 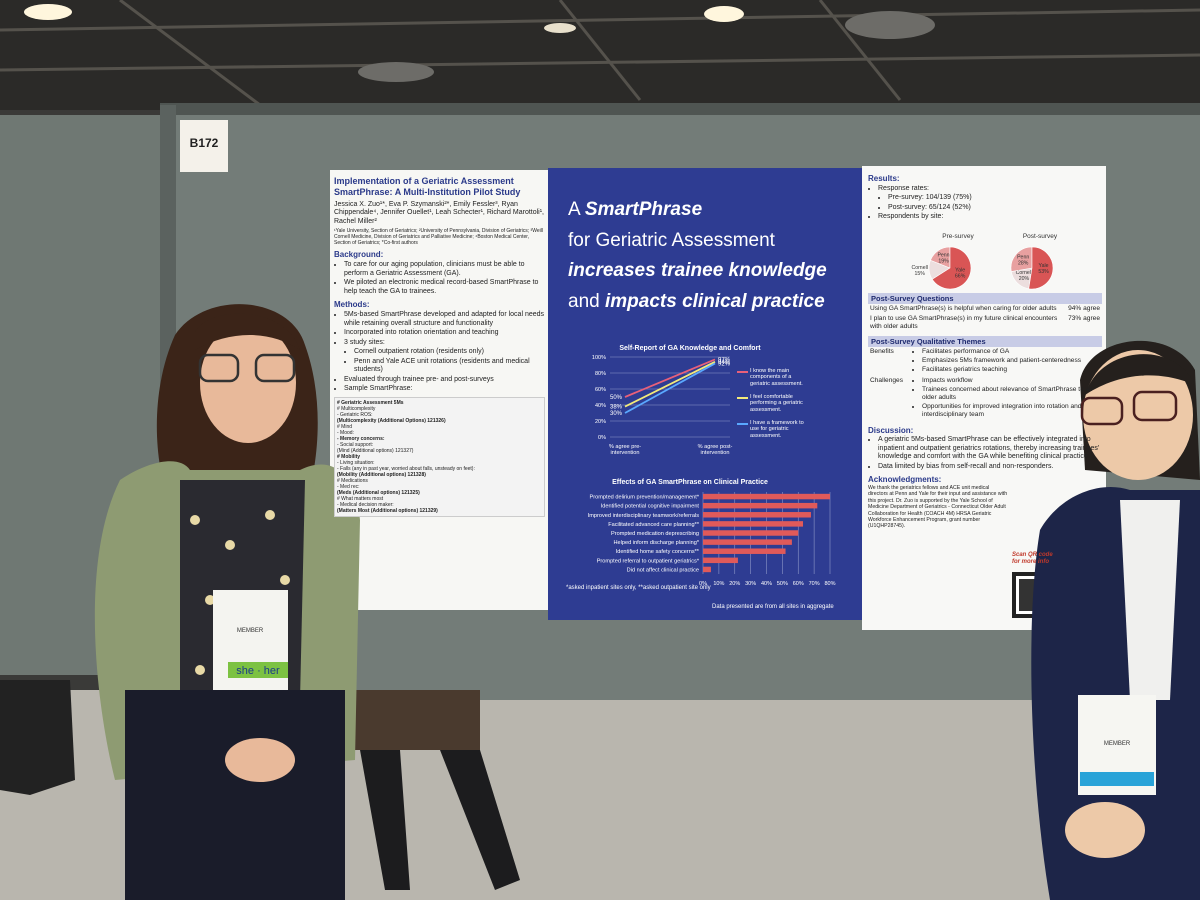 What do you see at coordinates (355, 414) in the screenshot?
I see `sample-line: - Geriatric ROS:` at bounding box center [355, 414].